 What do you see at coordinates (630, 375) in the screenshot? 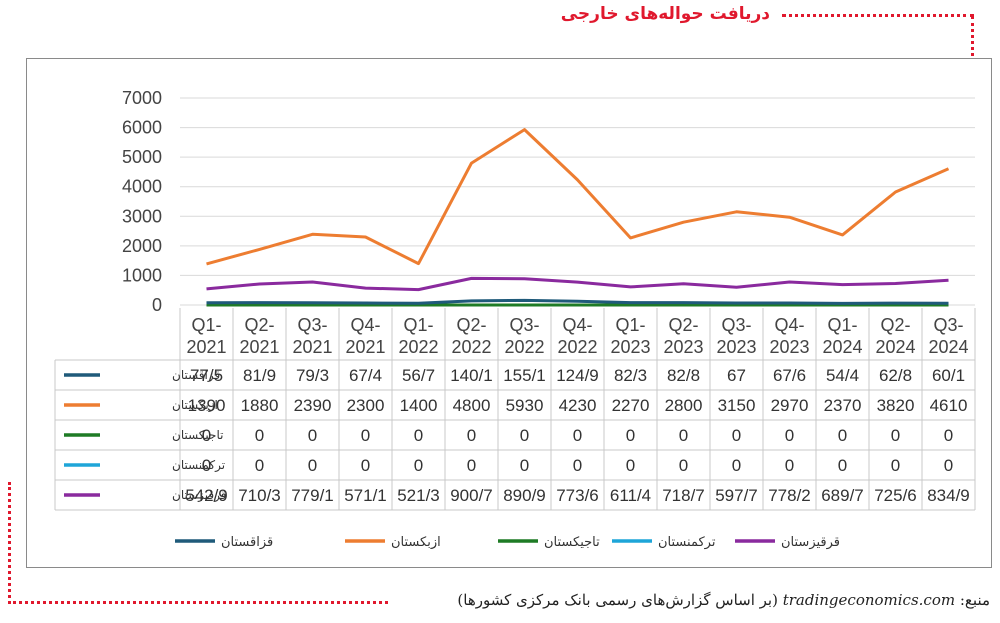
I see `data-label: 82/3` at bounding box center [630, 375].